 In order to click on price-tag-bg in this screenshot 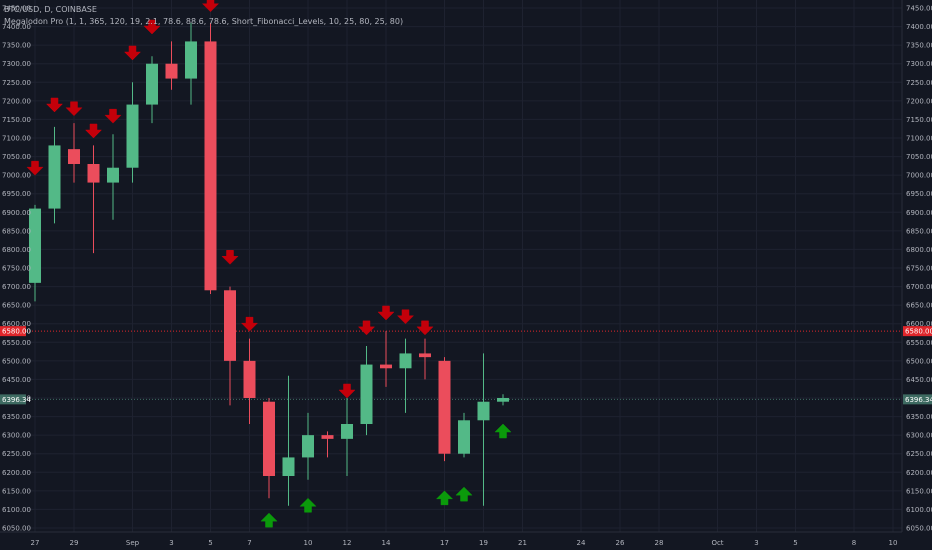, I will do `click(13, 399)`.